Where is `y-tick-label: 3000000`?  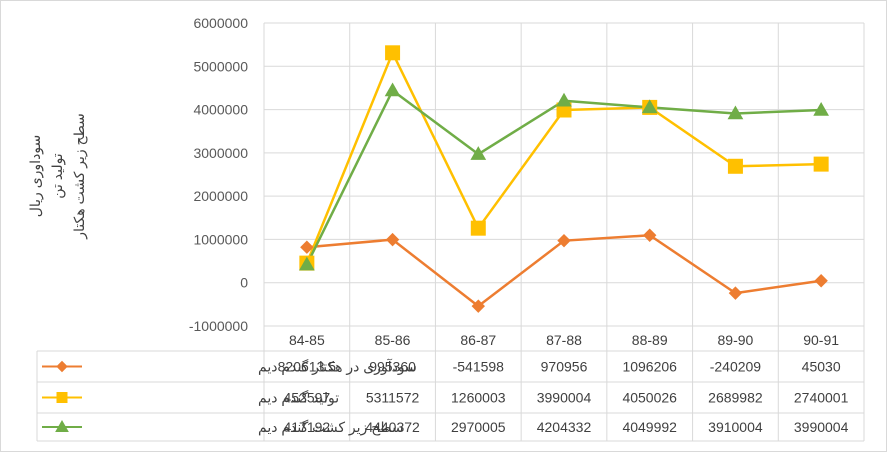 y-tick-label: 3000000 is located at coordinates (220, 153).